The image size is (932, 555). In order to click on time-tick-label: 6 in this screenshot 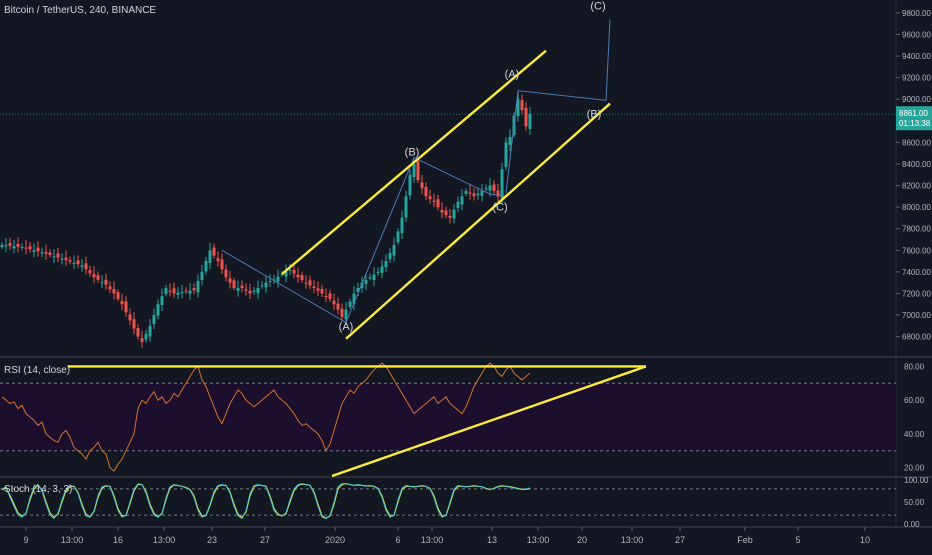, I will do `click(397, 540)`.